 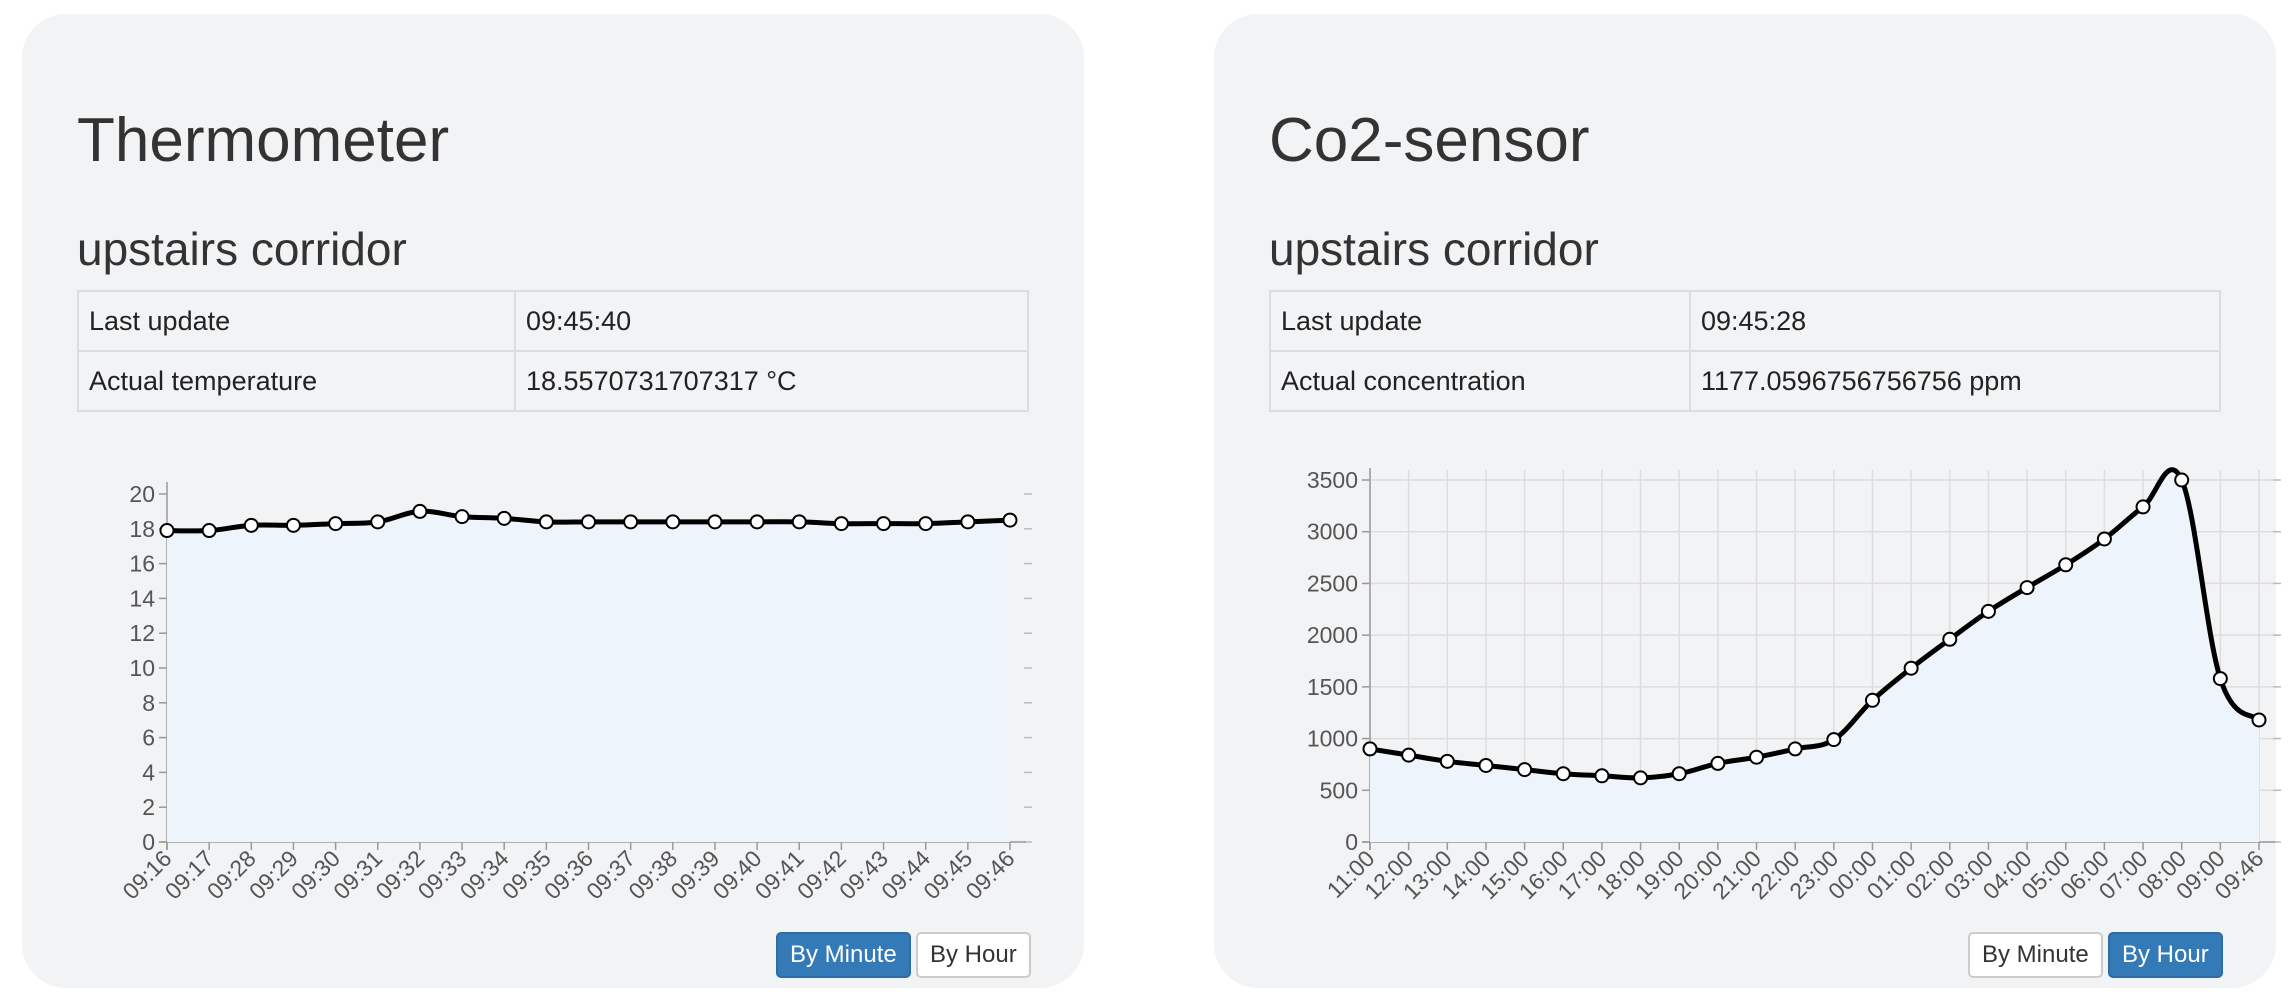 I want to click on y-tick-label: 12, so click(x=142, y=633).